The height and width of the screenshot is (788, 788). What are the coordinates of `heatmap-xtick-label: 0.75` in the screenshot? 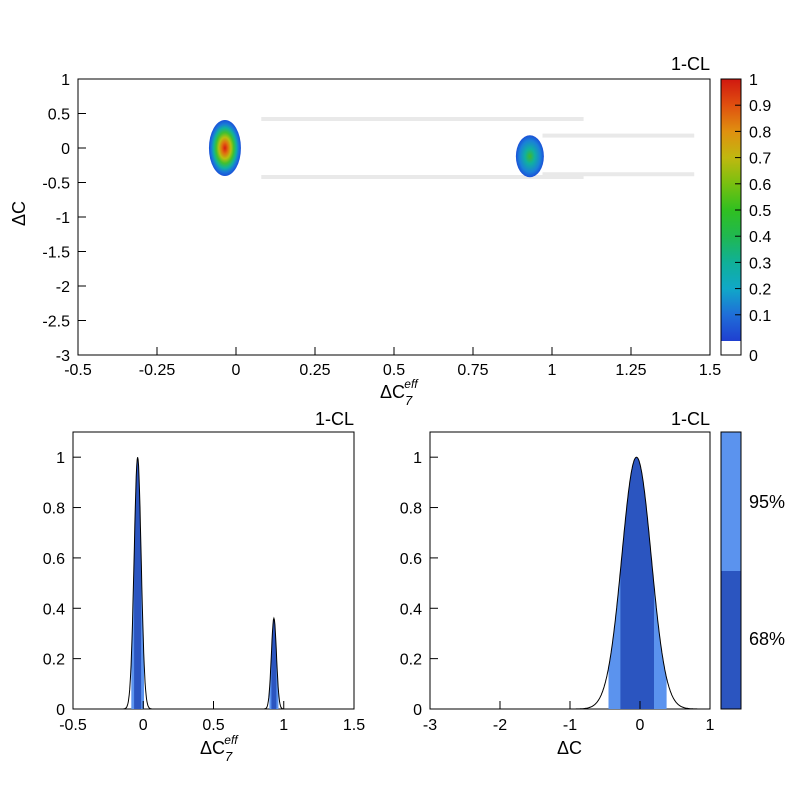 It's located at (472, 370).